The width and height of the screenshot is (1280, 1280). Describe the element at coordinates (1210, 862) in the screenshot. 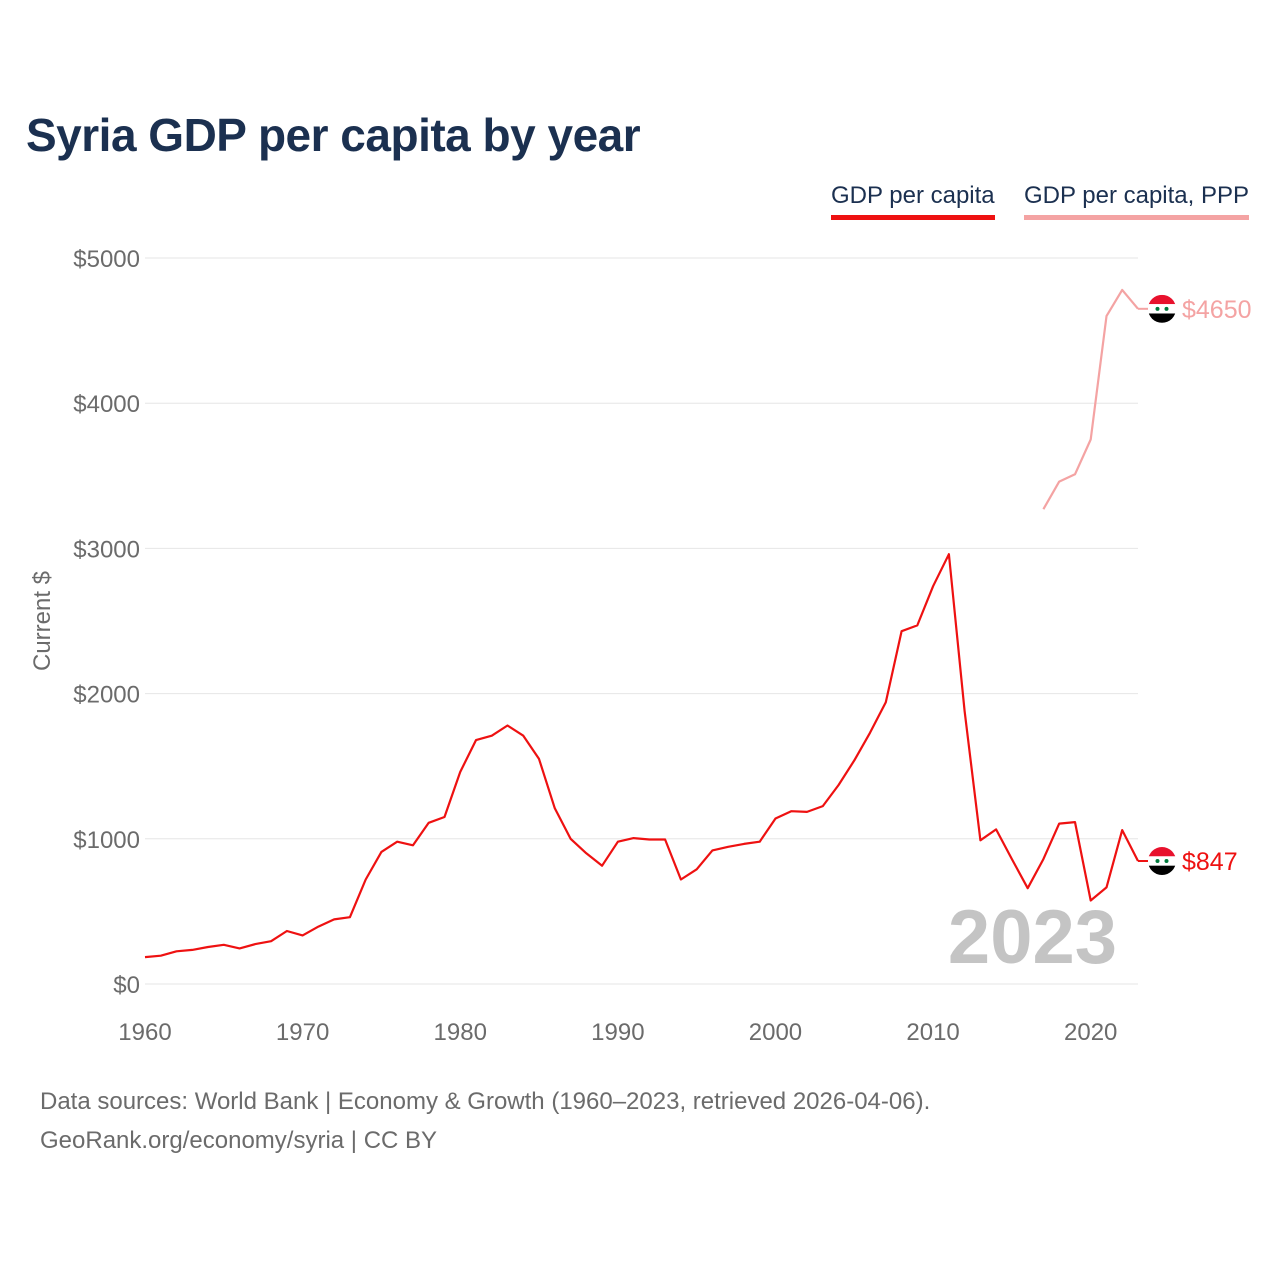

I see `end-value-label: $847` at that location.